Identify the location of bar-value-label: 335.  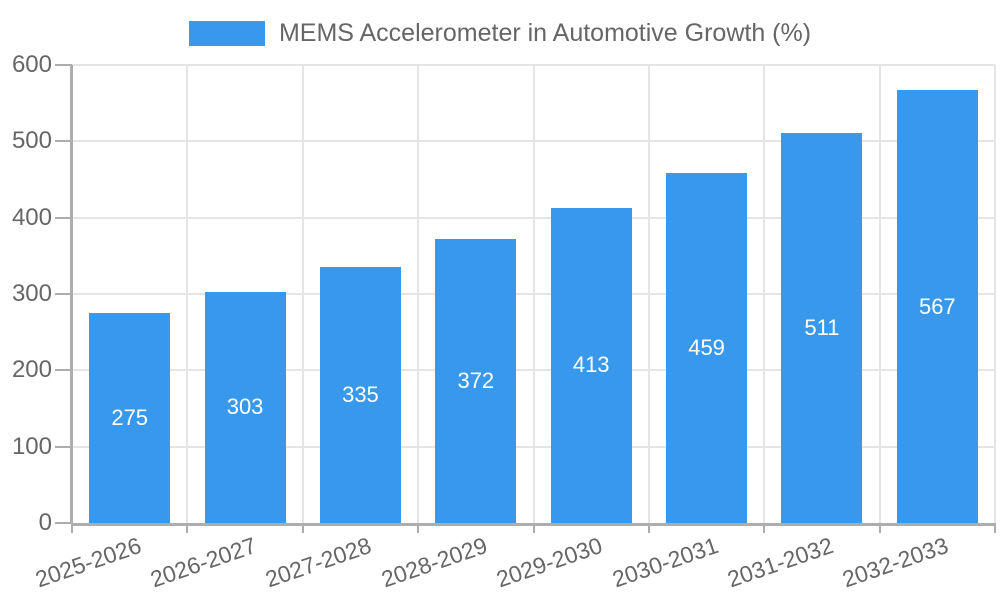
(360, 395).